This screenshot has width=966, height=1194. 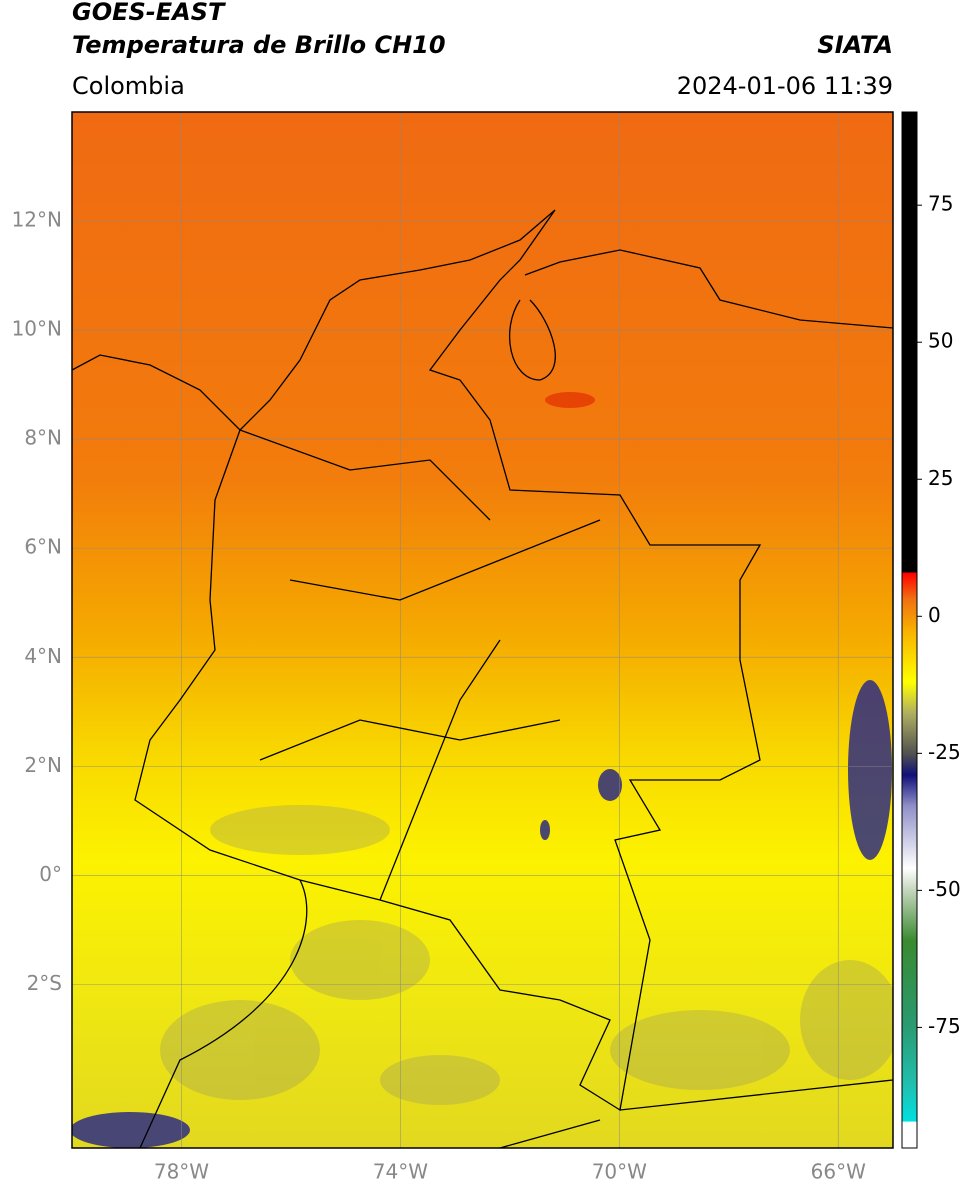 What do you see at coordinates (838, 1172) in the screenshot?
I see `lon-tick-label: 66°W` at bounding box center [838, 1172].